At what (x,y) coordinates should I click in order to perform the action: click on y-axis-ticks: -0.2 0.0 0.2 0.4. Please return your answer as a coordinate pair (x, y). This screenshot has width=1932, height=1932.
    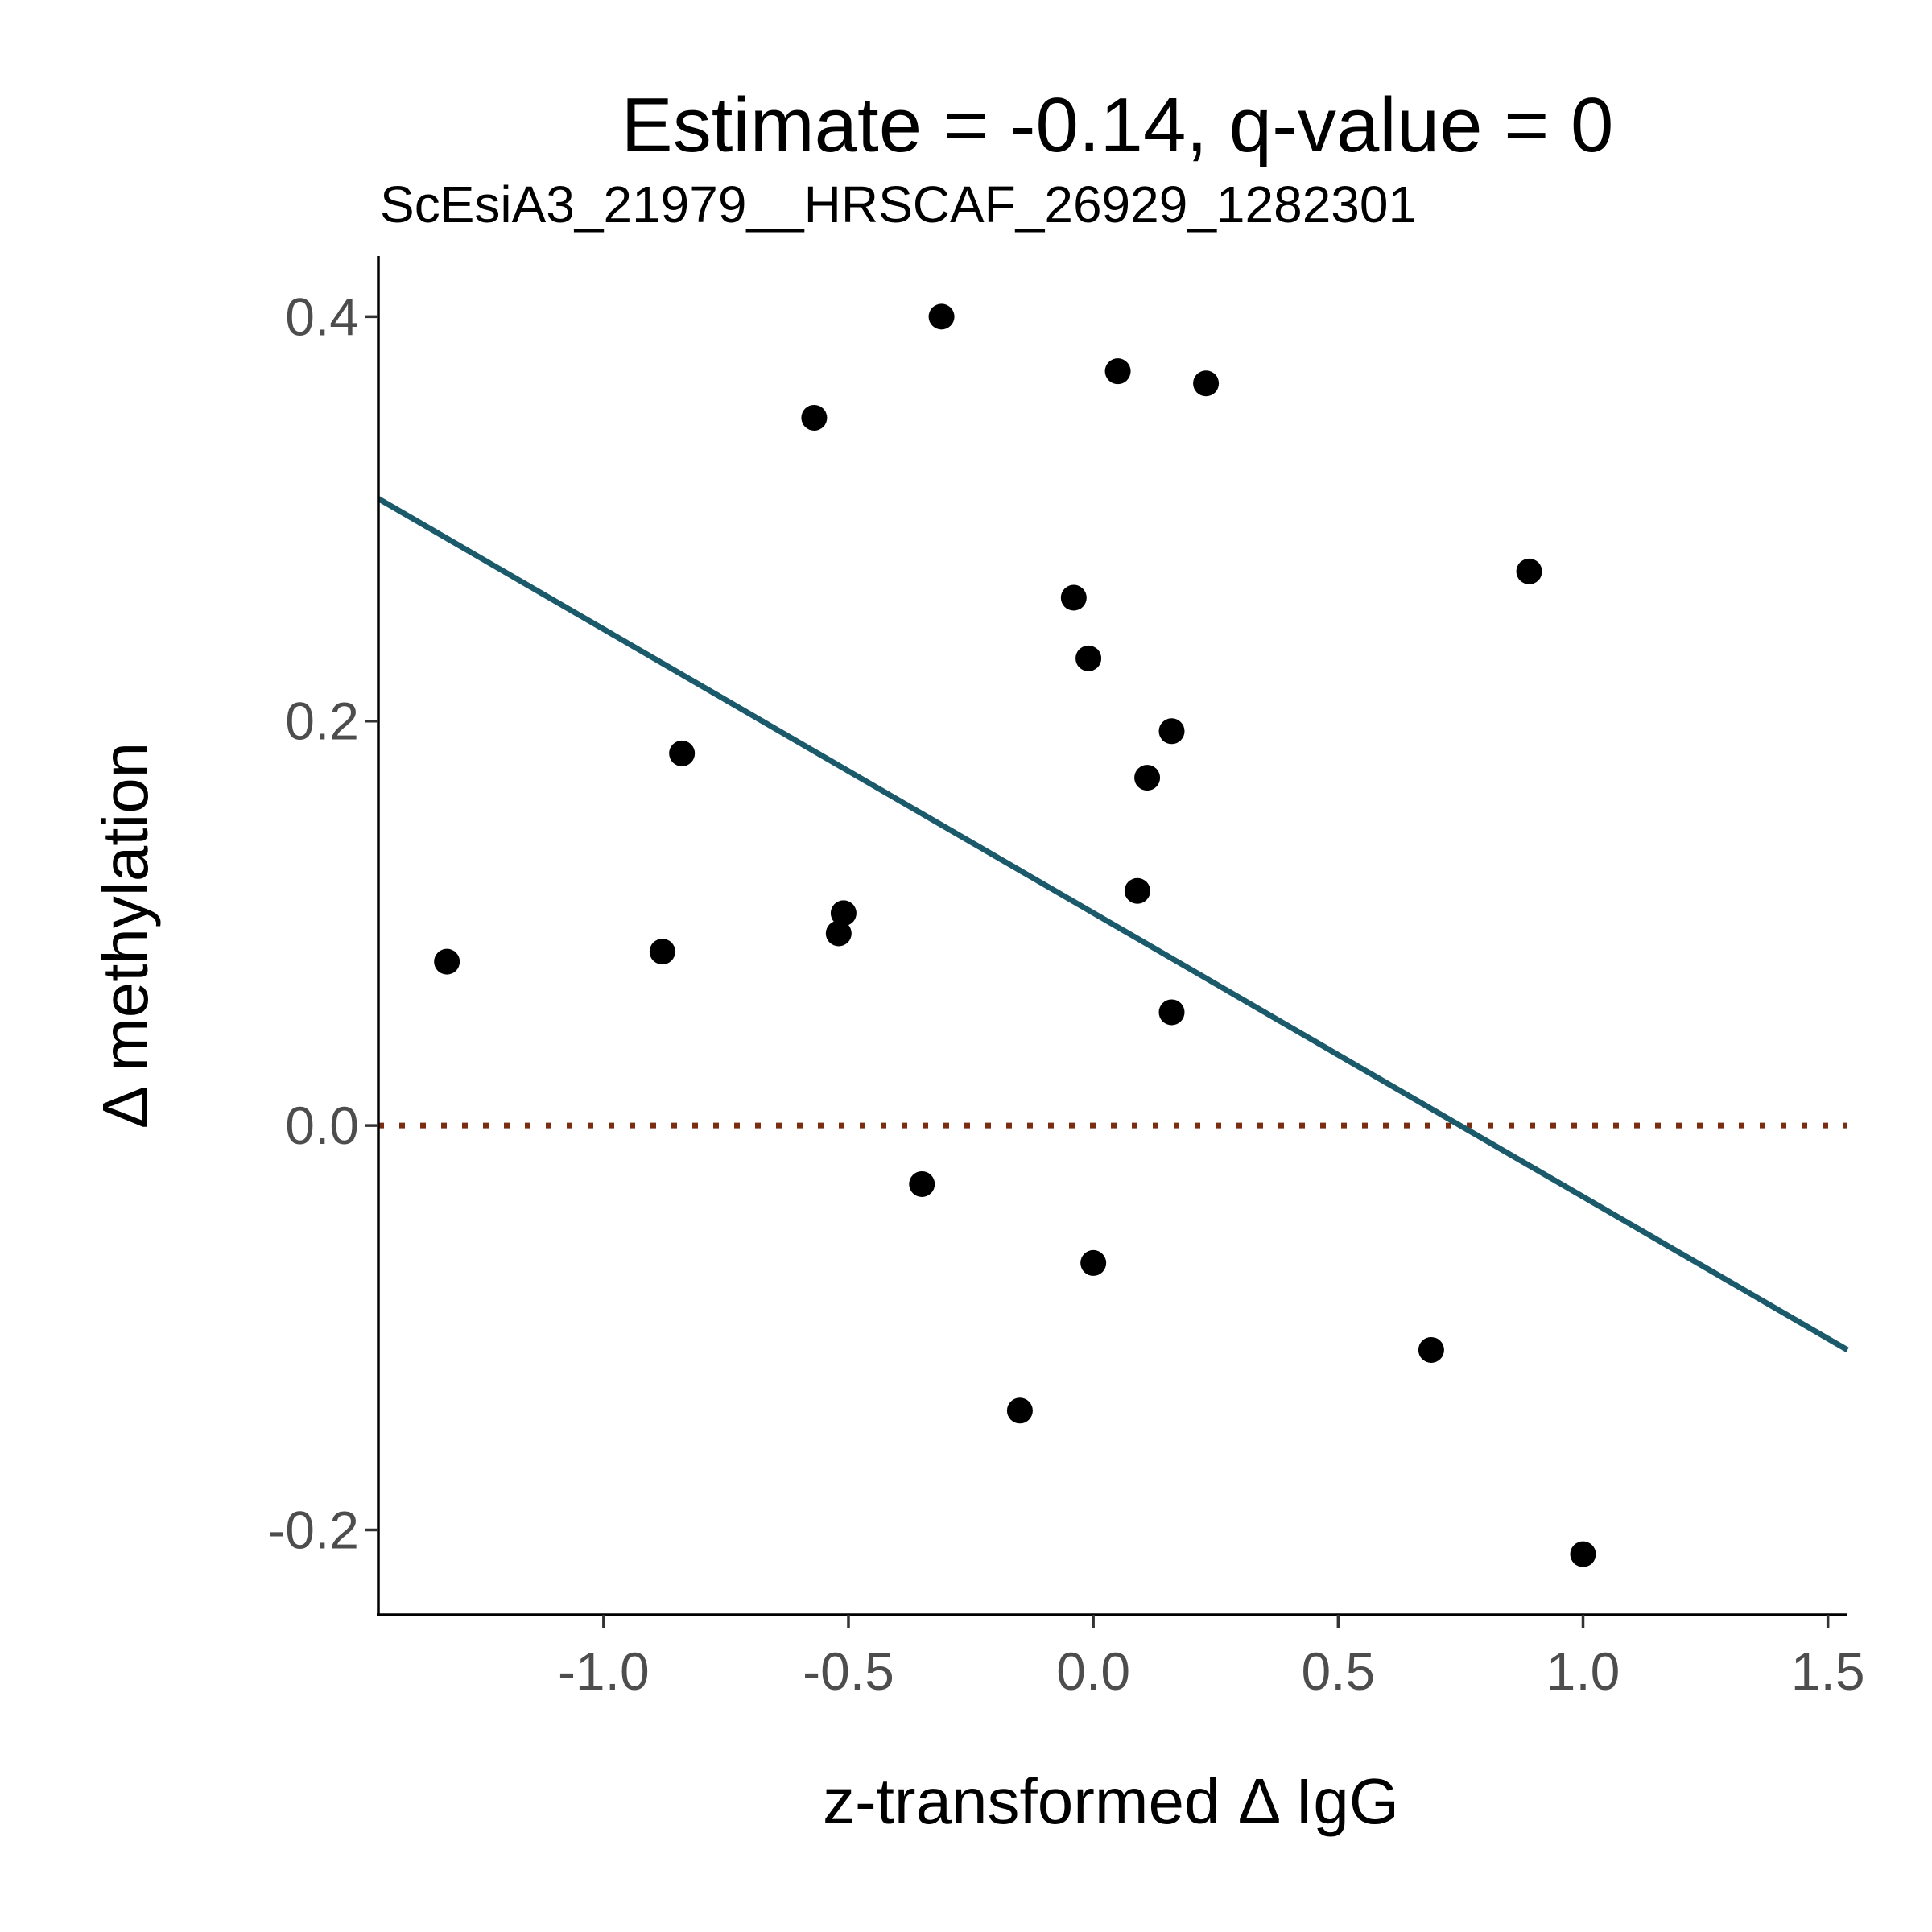
    Looking at the image, I should click on (322, 924).